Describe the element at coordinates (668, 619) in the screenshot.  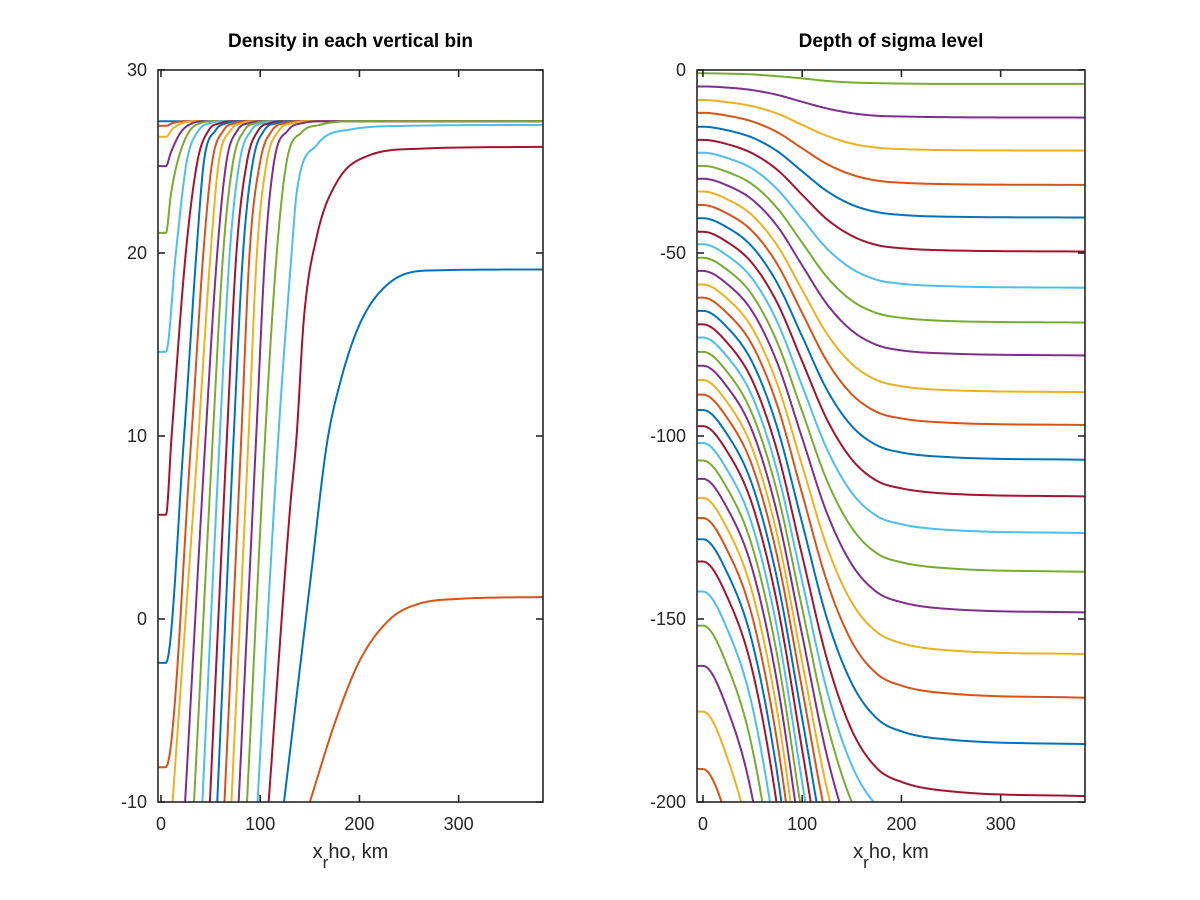
I see `y-tick-label: -150` at that location.